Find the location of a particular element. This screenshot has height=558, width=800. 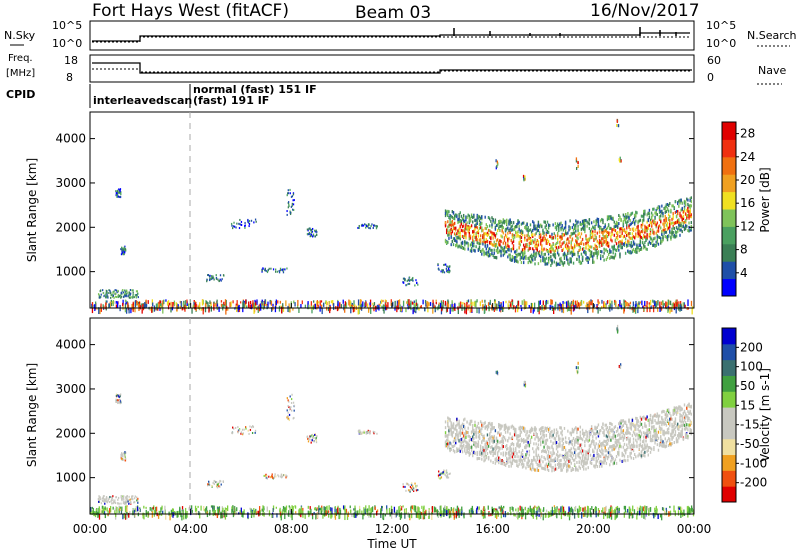

y-tick-label: 3000 is located at coordinates (70, 183).